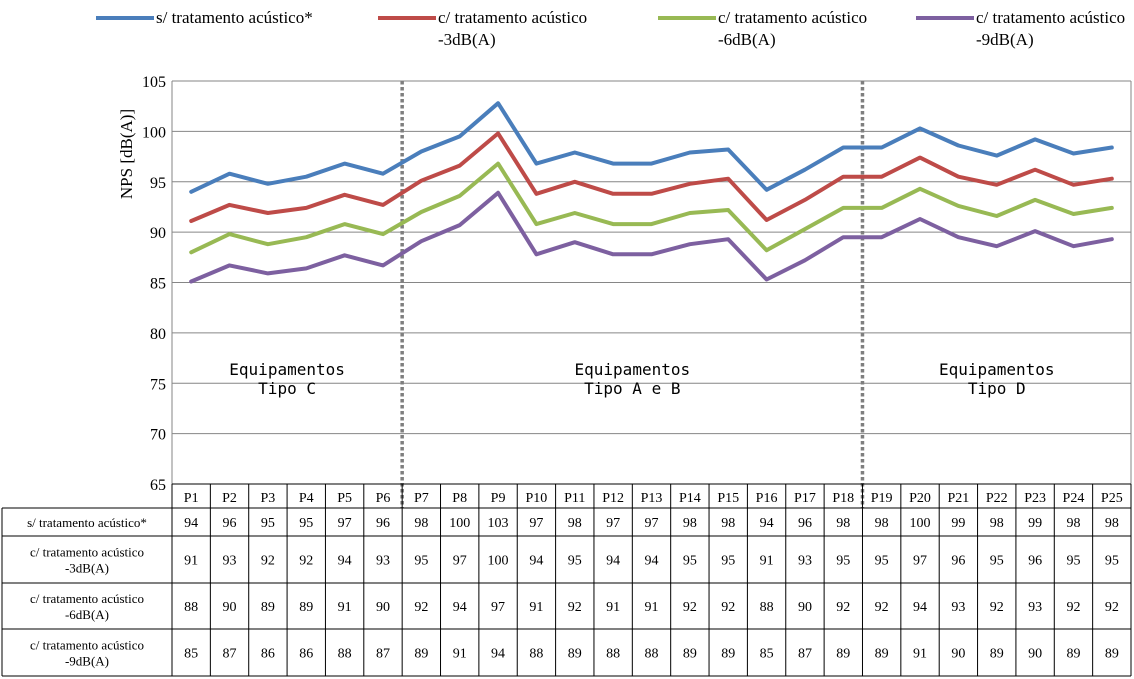  Describe the element at coordinates (459, 498) in the screenshot. I see `x-tick-label: P8` at that location.